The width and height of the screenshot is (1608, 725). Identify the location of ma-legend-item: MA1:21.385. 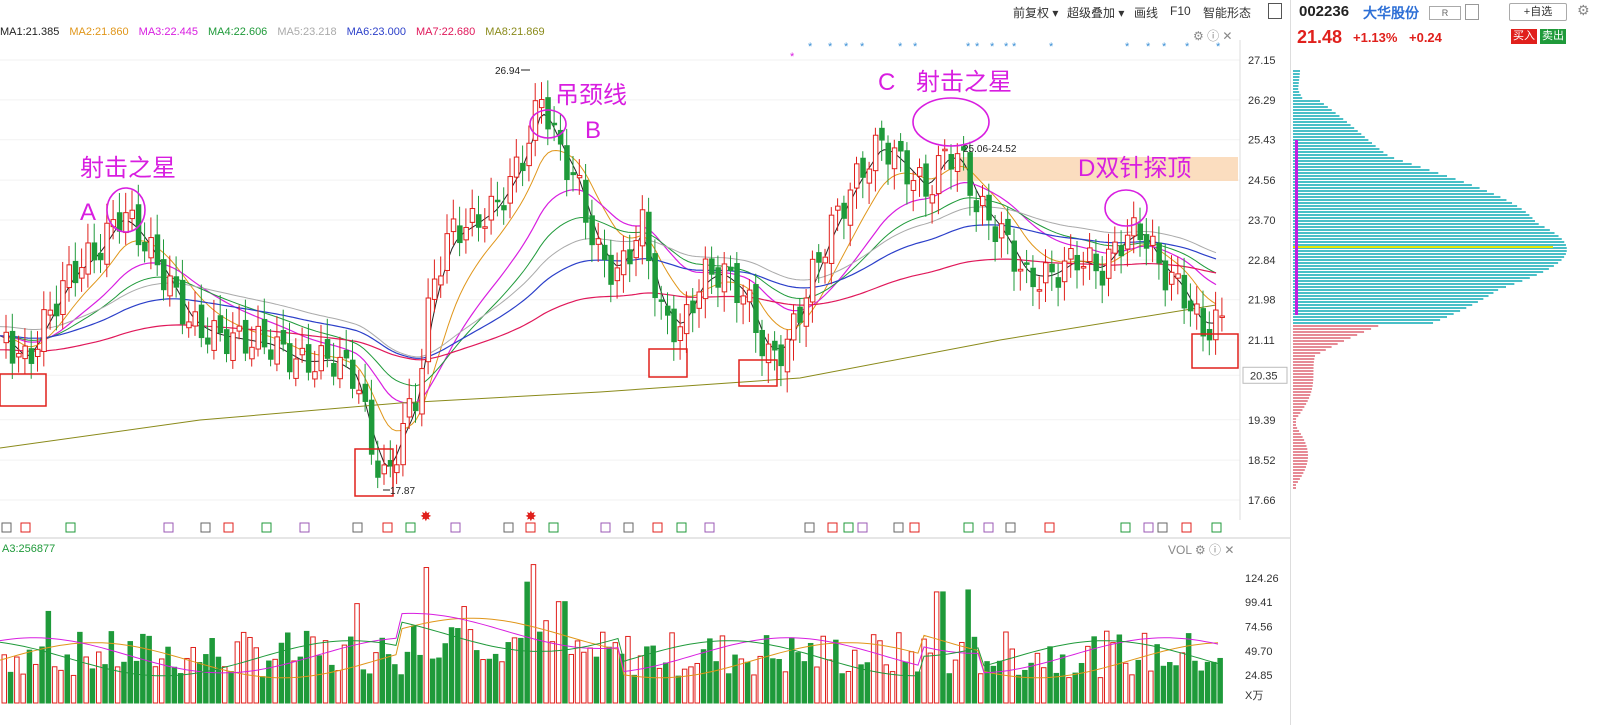
(30, 32).